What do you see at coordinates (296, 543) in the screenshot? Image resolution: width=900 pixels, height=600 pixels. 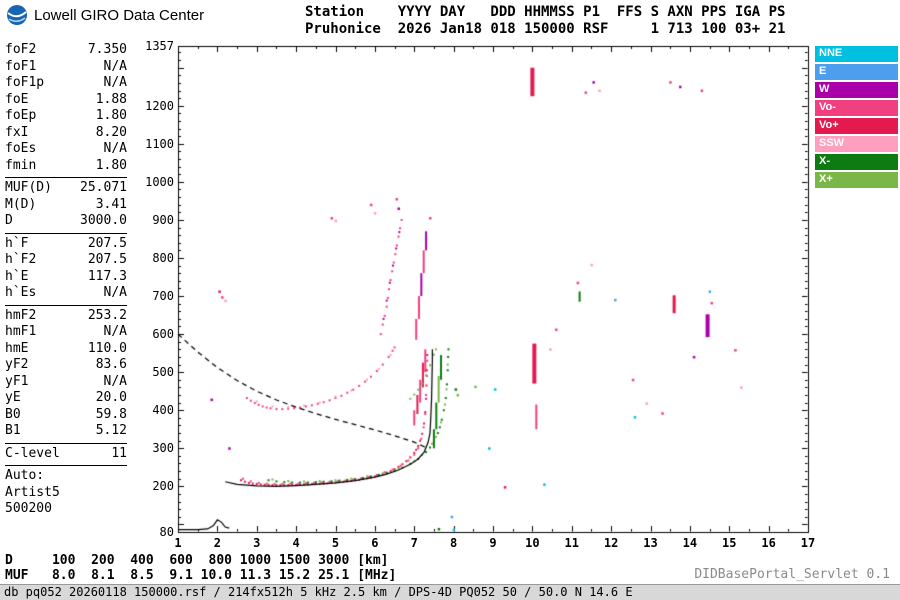 I see `x-tick-label: 4` at bounding box center [296, 543].